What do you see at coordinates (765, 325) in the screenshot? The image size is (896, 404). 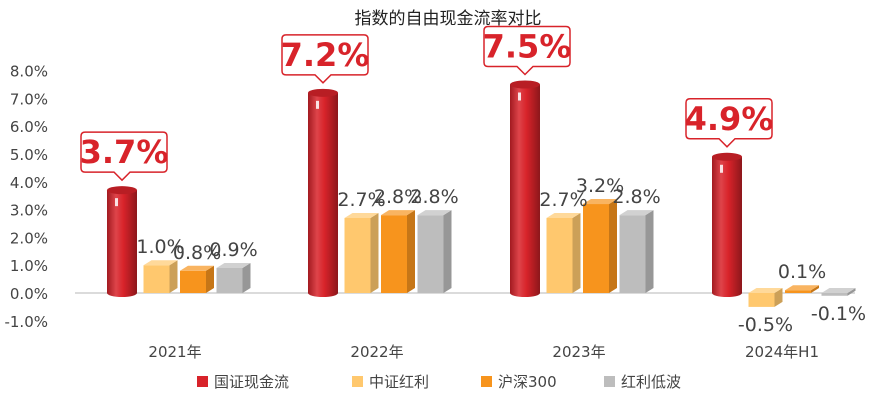 I see `data-label: -0.5%` at bounding box center [765, 325].